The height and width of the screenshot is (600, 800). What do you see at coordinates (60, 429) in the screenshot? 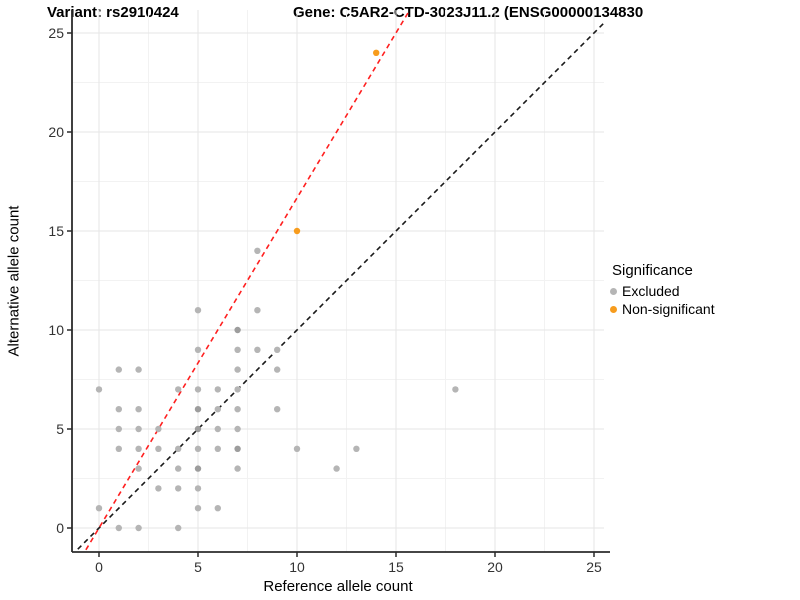
I see `y-tick-label: 5` at bounding box center [60, 429].